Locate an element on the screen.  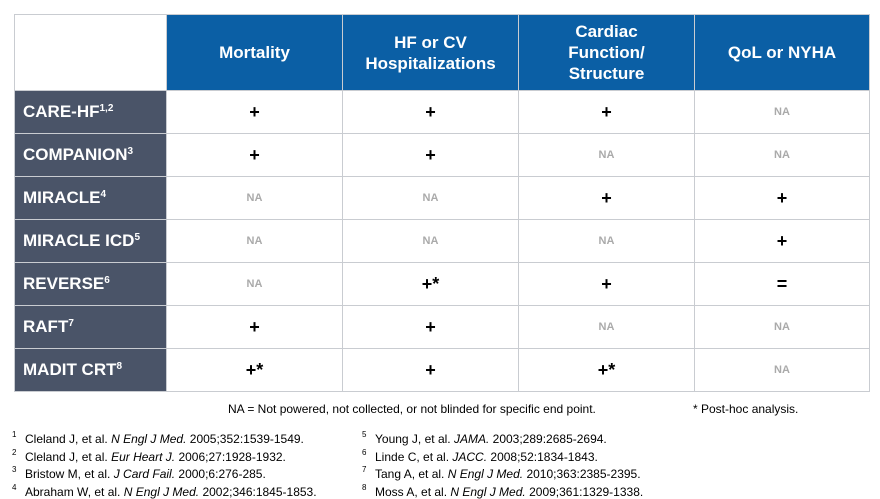
reference-author: Abraham W, et al. is located at coordinates (73, 491).